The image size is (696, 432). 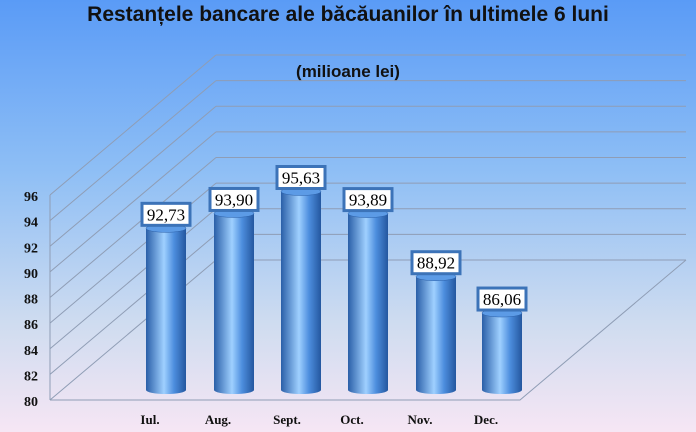 What do you see at coordinates (234, 303) in the screenshot?
I see `bar-aug` at bounding box center [234, 303].